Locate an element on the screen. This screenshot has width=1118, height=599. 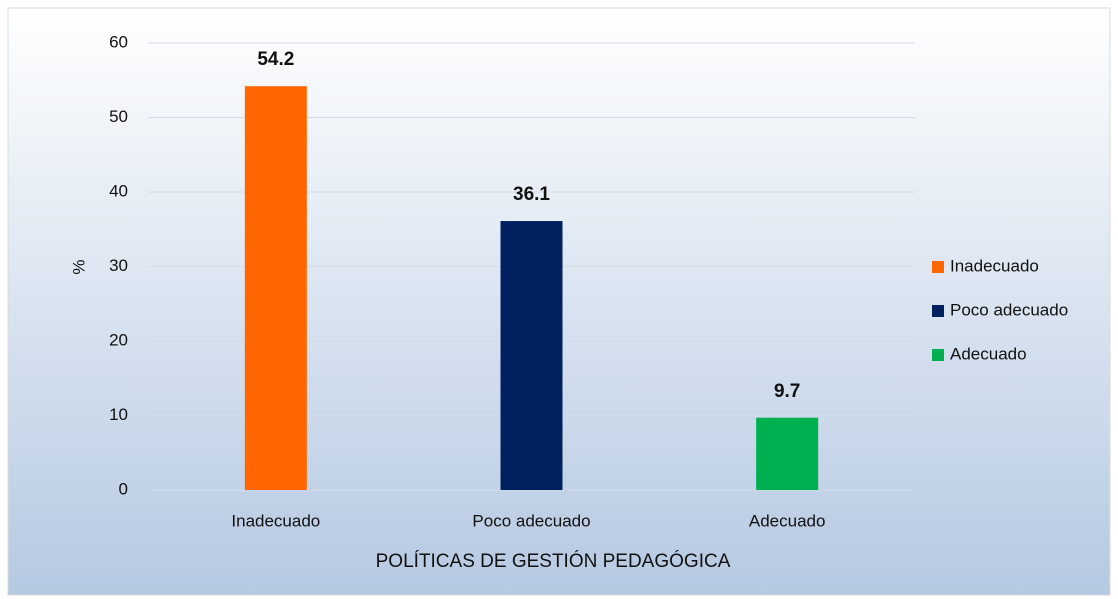
legend-label: Adecuado is located at coordinates (988, 353).